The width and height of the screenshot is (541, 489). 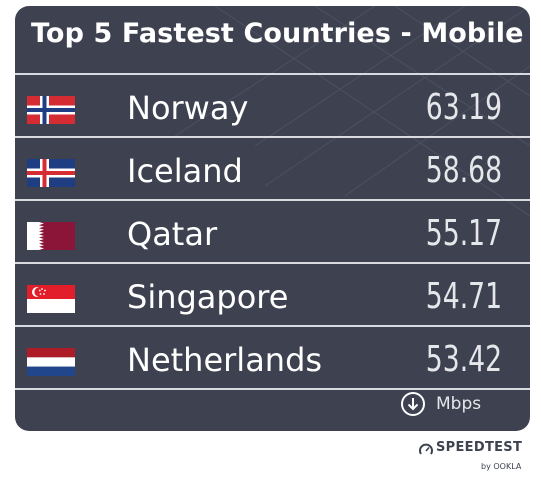 I want to click on unit-label: Mbps, so click(x=459, y=404).